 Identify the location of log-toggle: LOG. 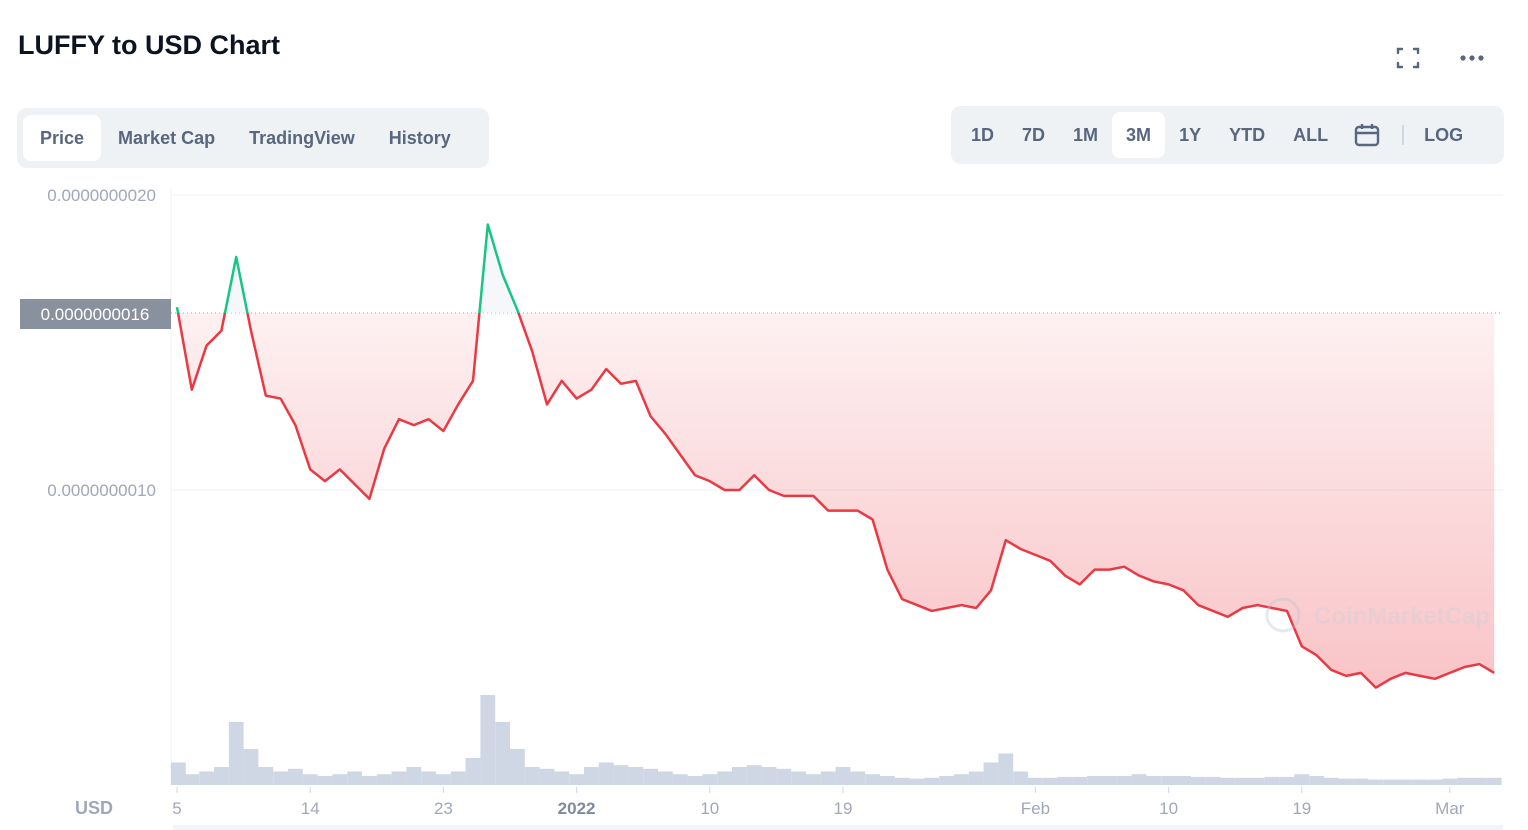
(1444, 135).